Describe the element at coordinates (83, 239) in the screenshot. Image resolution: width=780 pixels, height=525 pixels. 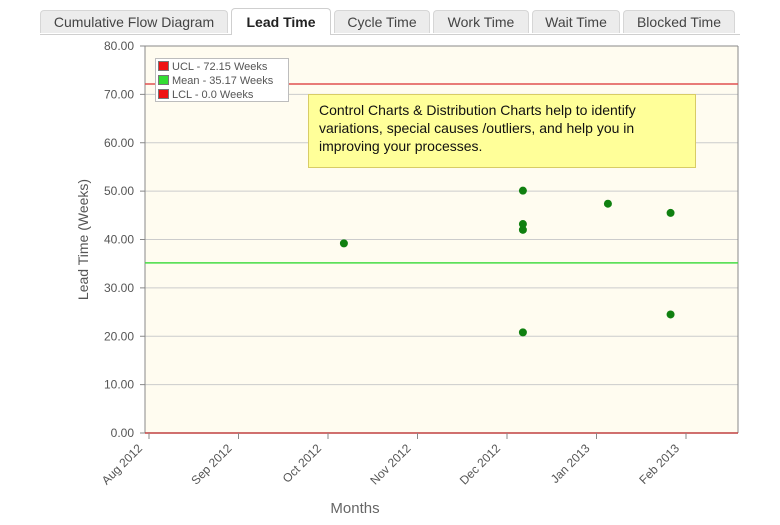
I see `y-axis-label: Lead Time (Weeks)` at that location.